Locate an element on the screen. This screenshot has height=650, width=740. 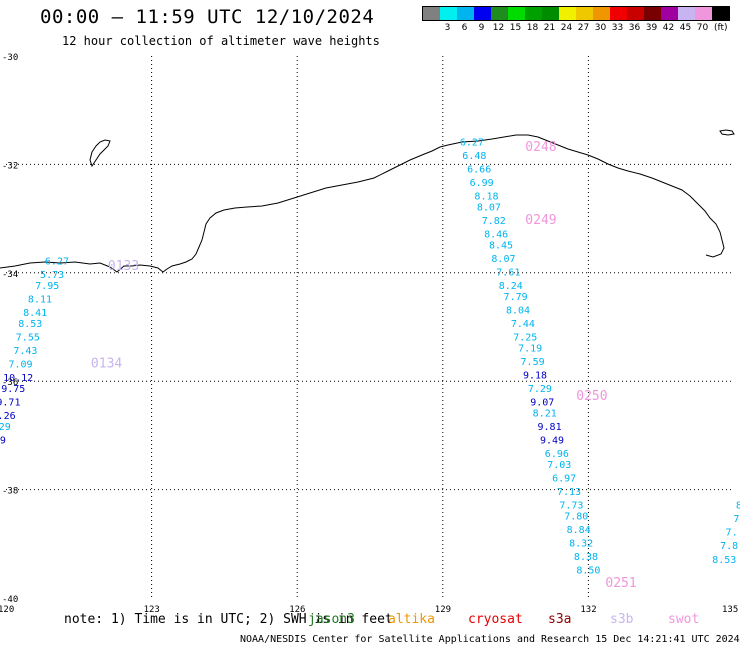
wave-height-value: 7.29 is located at coordinates (540, 389).